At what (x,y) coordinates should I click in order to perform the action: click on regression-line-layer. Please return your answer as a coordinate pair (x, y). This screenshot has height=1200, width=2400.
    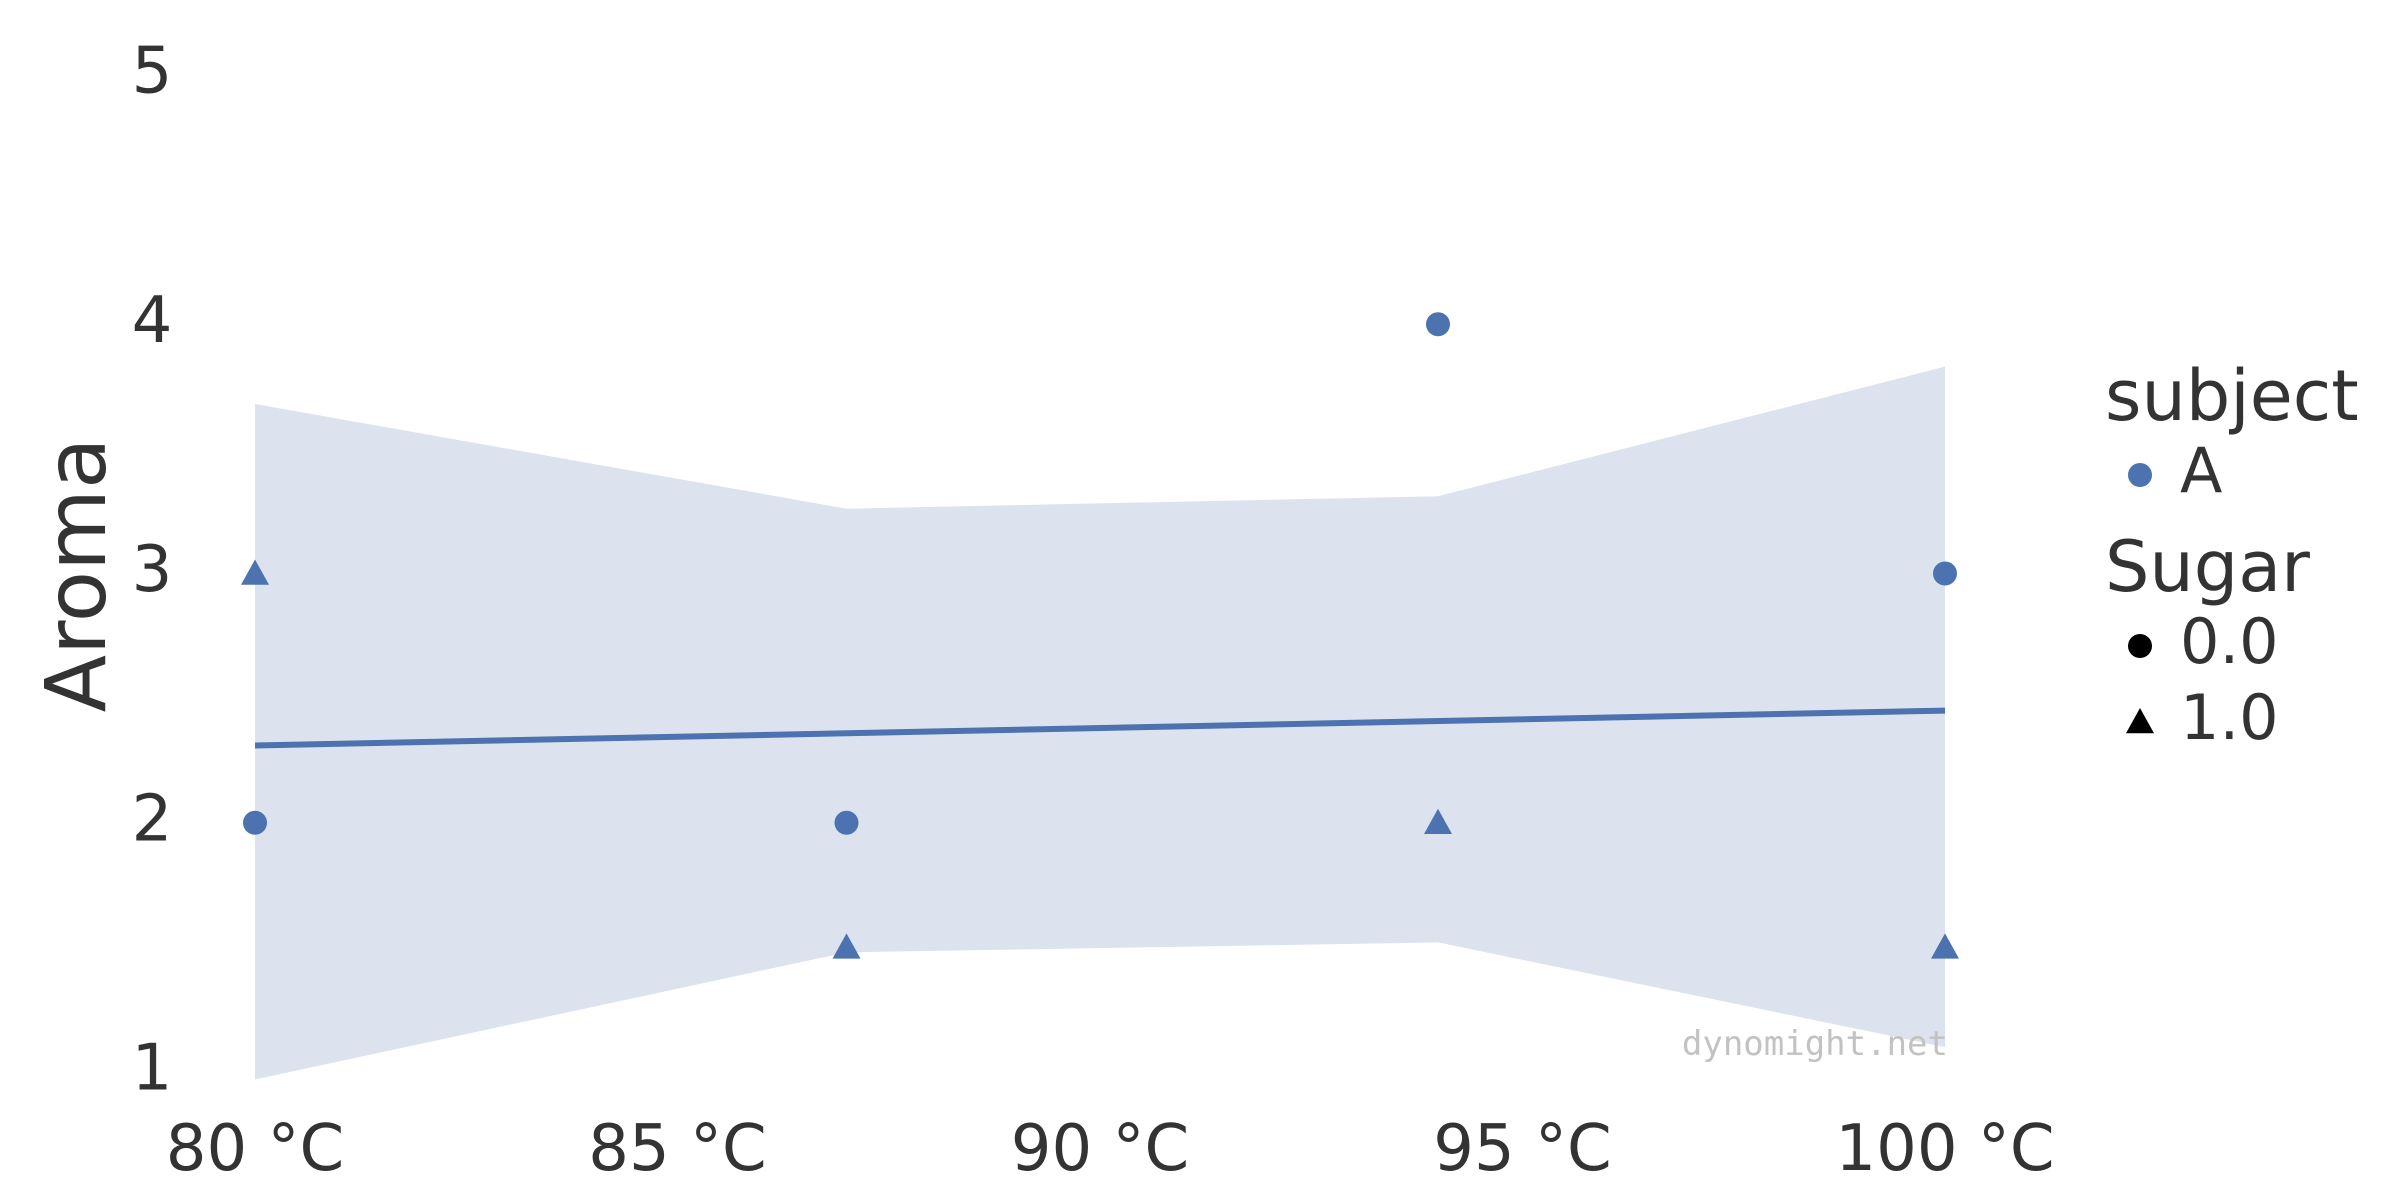
    Looking at the image, I should click on (1100, 728).